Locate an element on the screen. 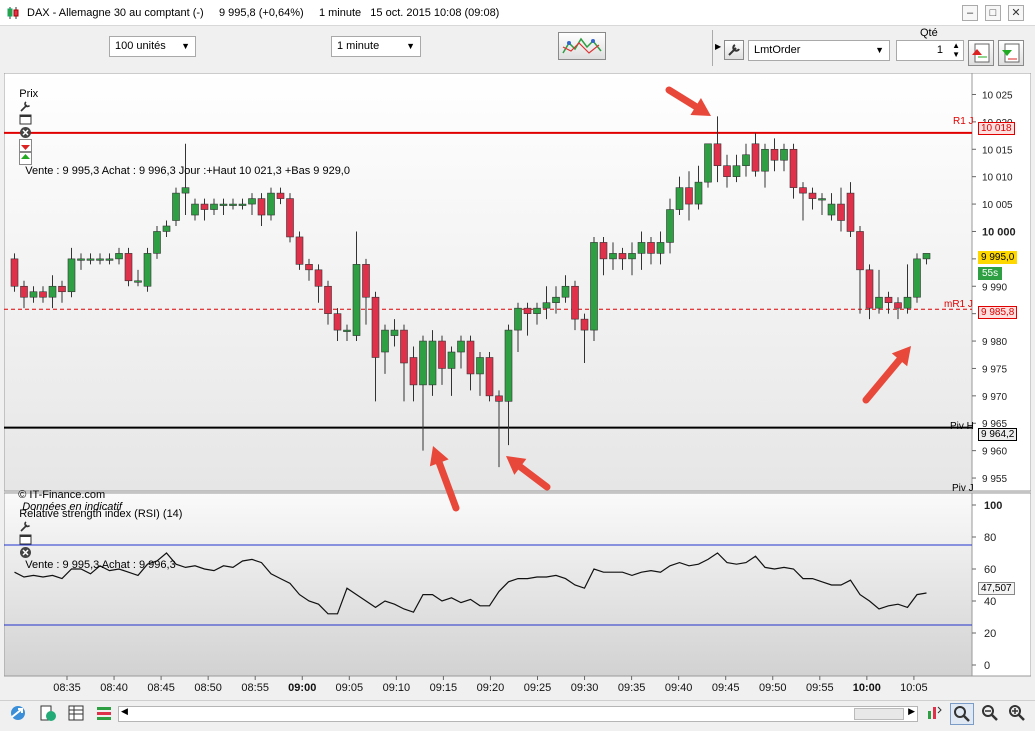  time-tick-label: 09:00 is located at coordinates (302, 688).